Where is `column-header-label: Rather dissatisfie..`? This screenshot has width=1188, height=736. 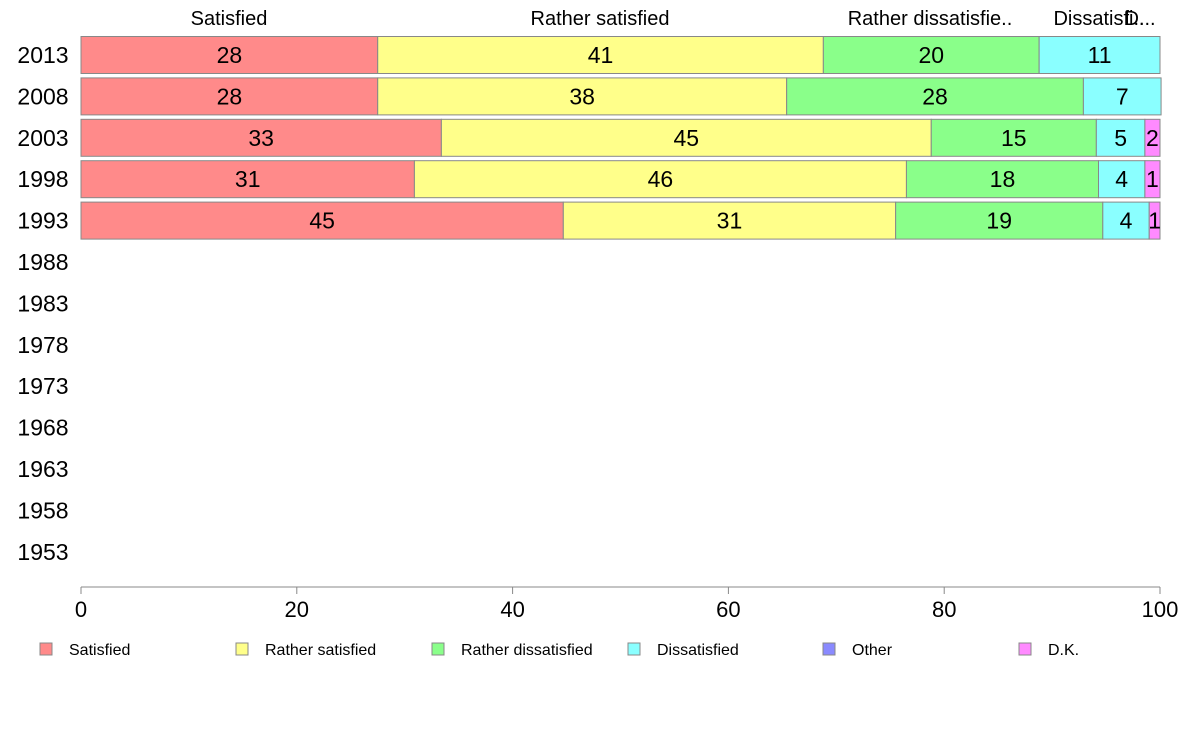 column-header-label: Rather dissatisfie.. is located at coordinates (930, 19).